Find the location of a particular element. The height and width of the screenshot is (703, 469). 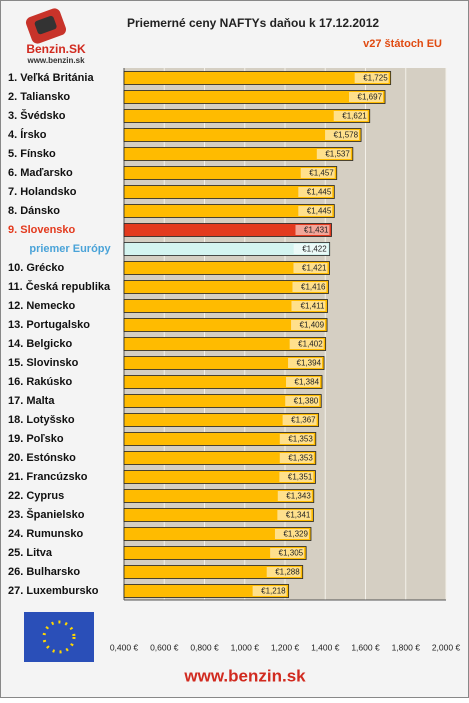

value-label: €1,351 is located at coordinates (300, 477).